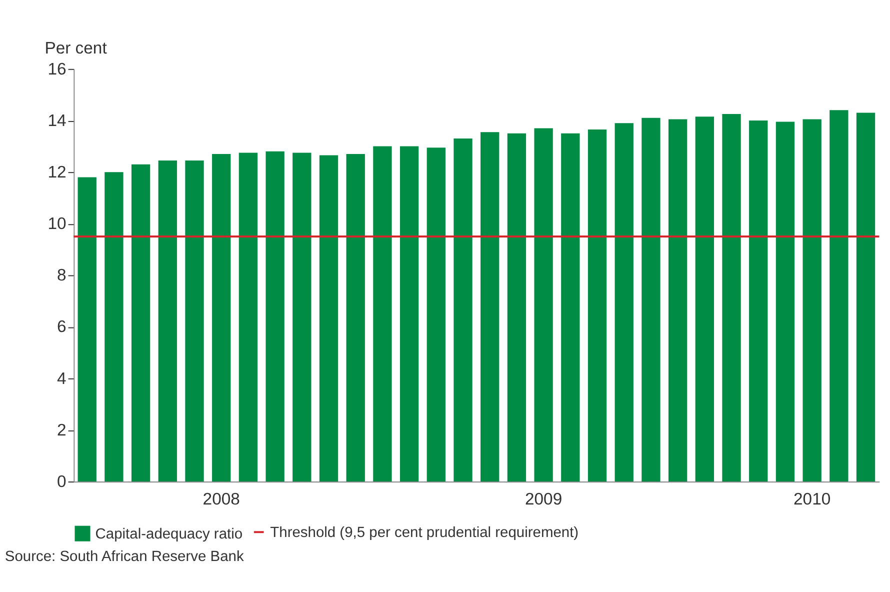 This screenshot has width=890, height=592. I want to click on y-tick-label: 8, so click(61, 275).